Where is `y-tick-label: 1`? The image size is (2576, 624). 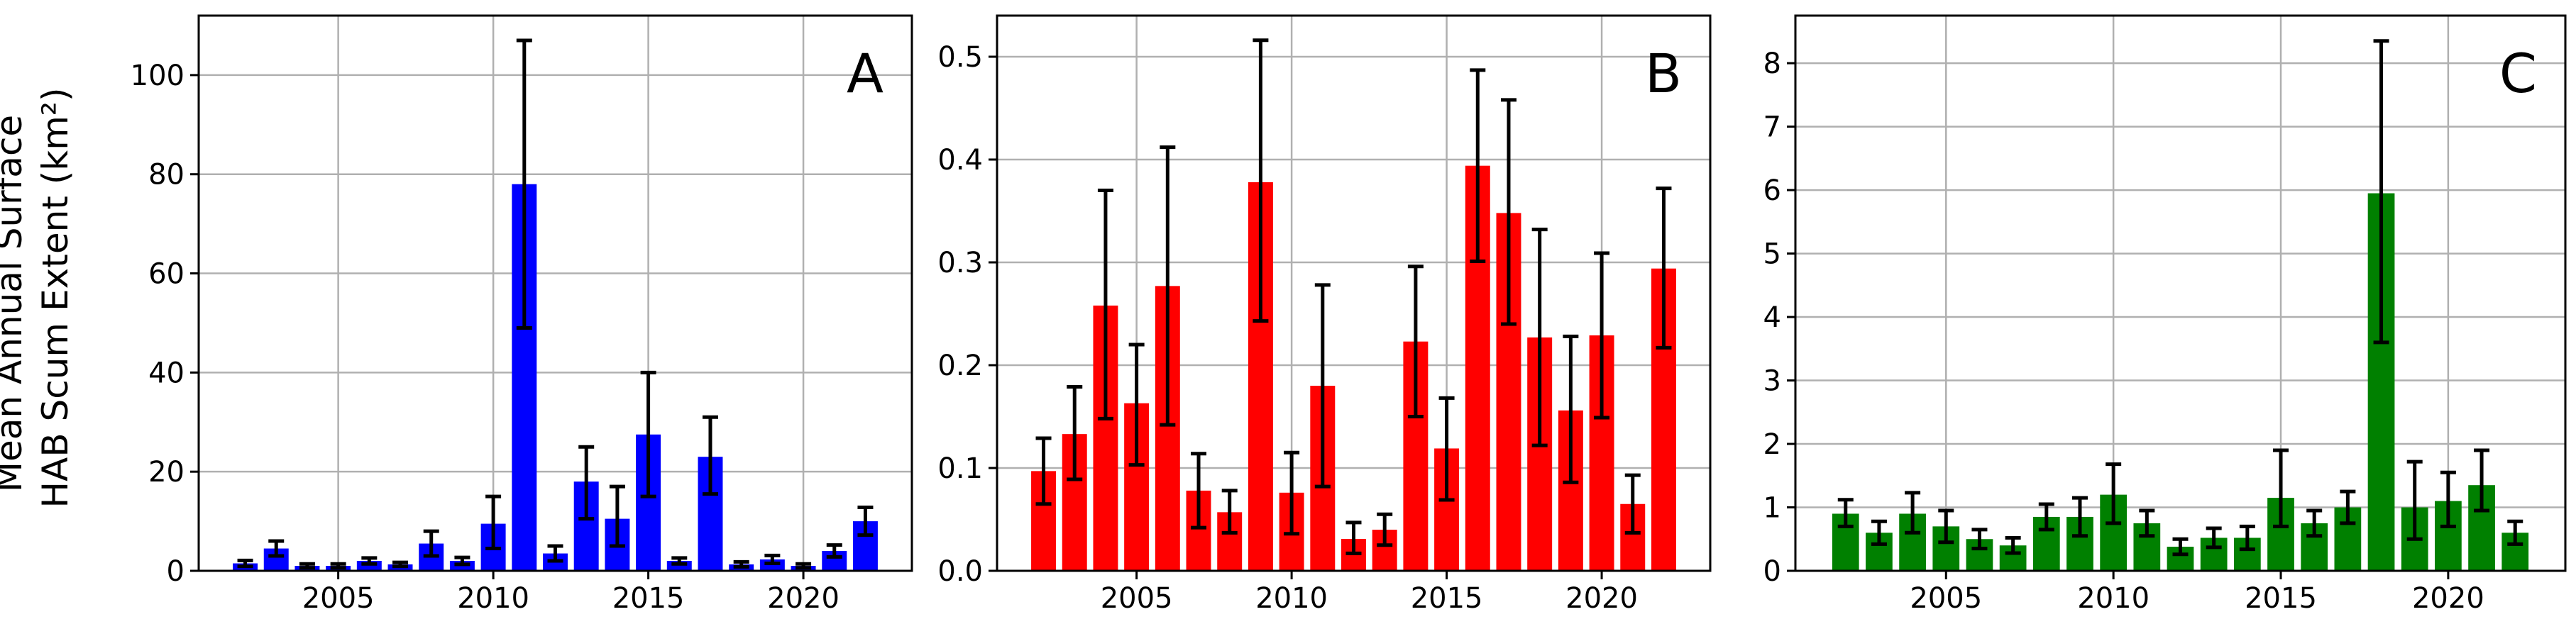 y-tick-label: 1 is located at coordinates (1772, 509).